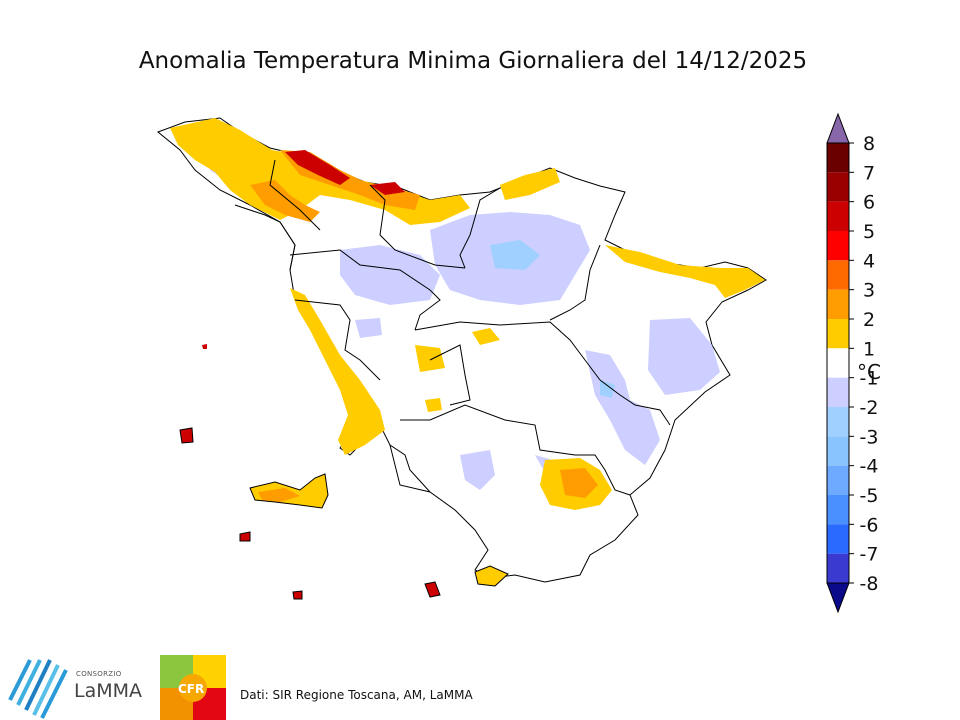  I want to click on colorbar-tick-label: -7, so click(869, 555).